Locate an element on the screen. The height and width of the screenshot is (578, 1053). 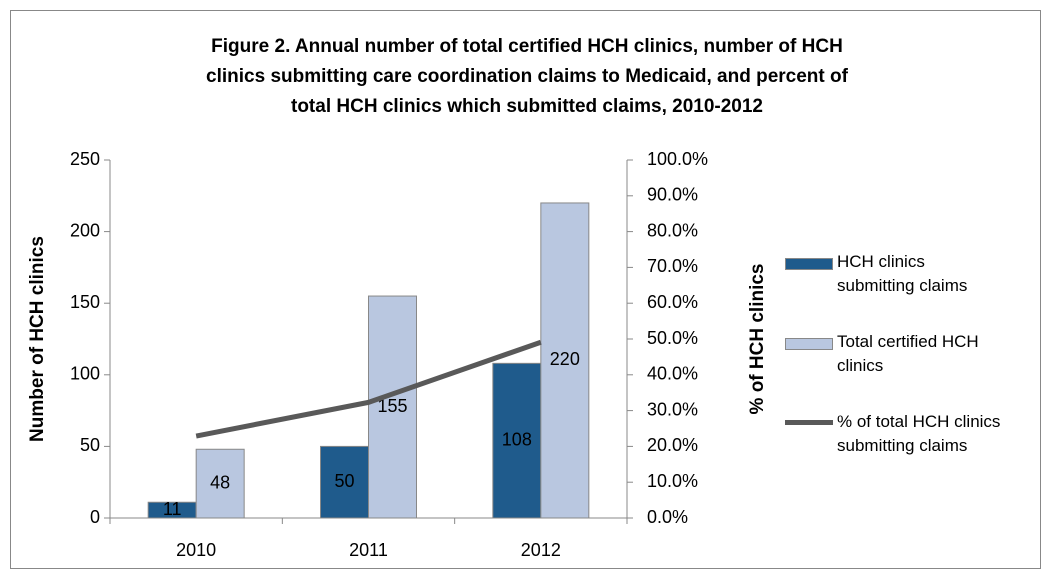
y2-tick-label: 100.0% is located at coordinates (677, 159).